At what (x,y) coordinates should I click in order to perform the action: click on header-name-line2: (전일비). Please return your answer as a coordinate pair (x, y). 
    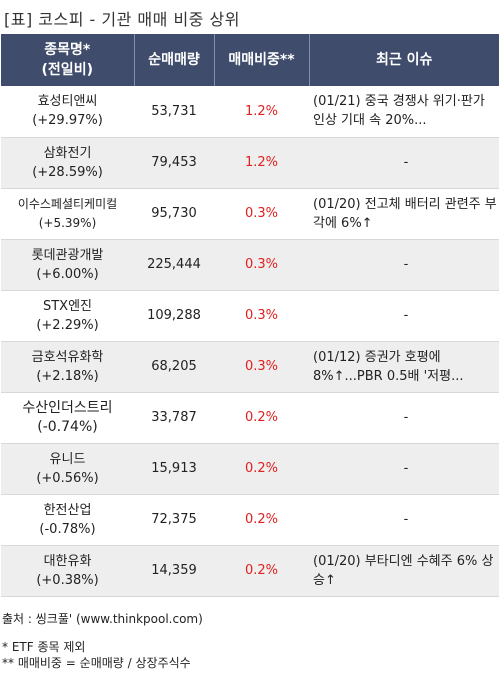
    Looking at the image, I should click on (67, 70).